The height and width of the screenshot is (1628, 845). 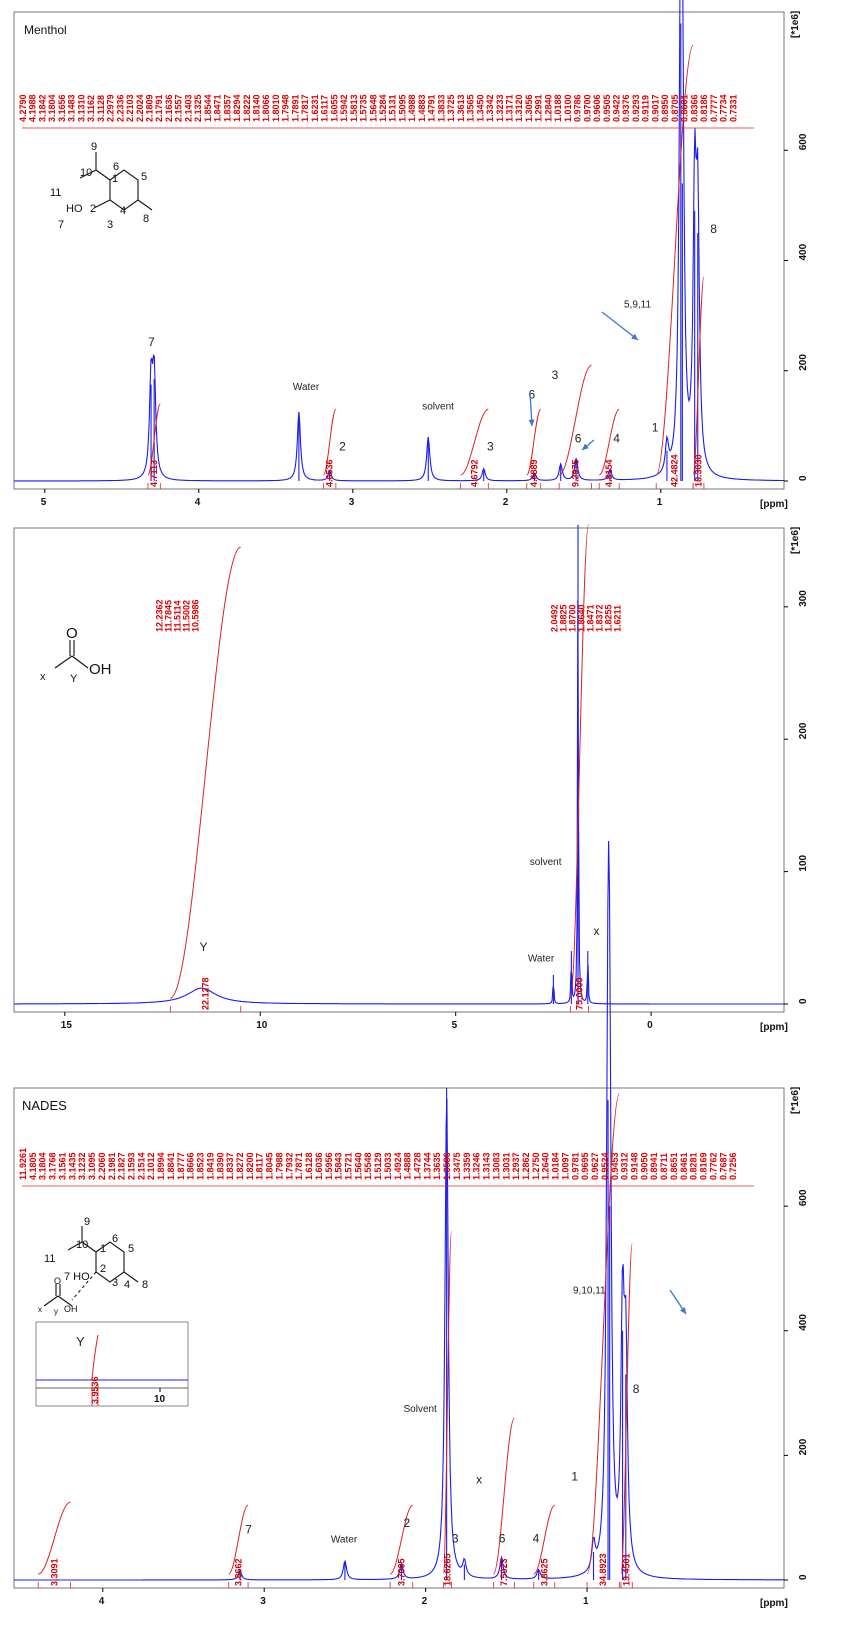 I want to click on menthol-annotation-1: Water, so click(x=306, y=387).